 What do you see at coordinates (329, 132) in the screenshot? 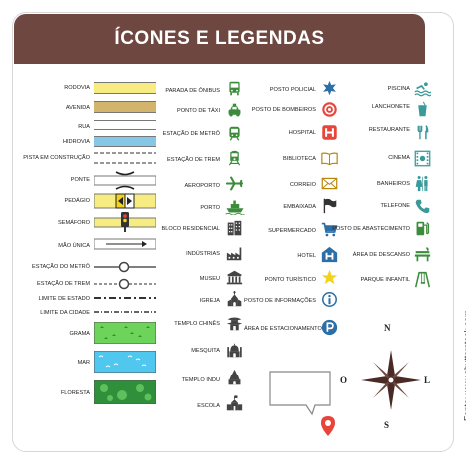
I see `hospital-icon` at bounding box center [329, 132].